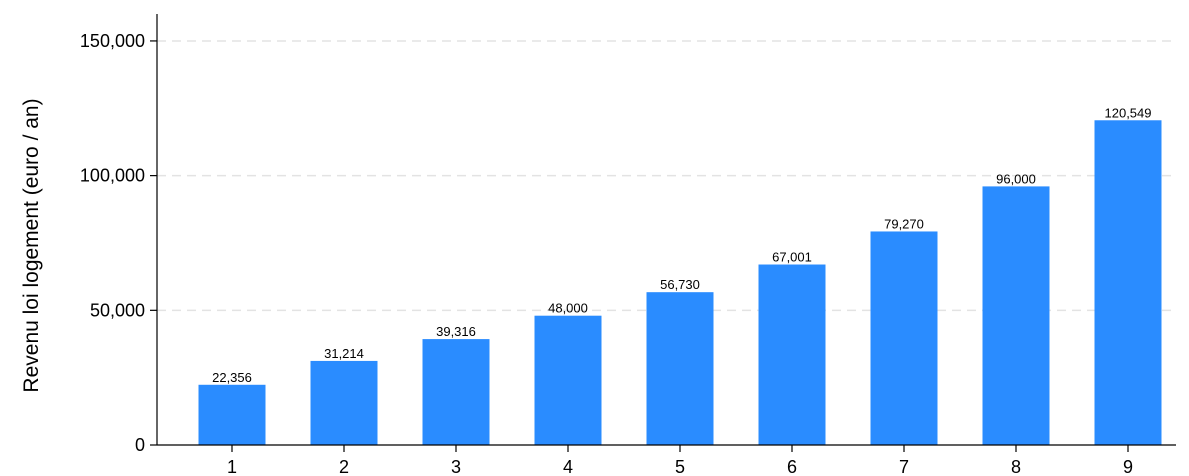 This screenshot has height=476, width=1189. Describe the element at coordinates (568, 308) in the screenshot. I see `bar-value-label: 48,000` at that location.